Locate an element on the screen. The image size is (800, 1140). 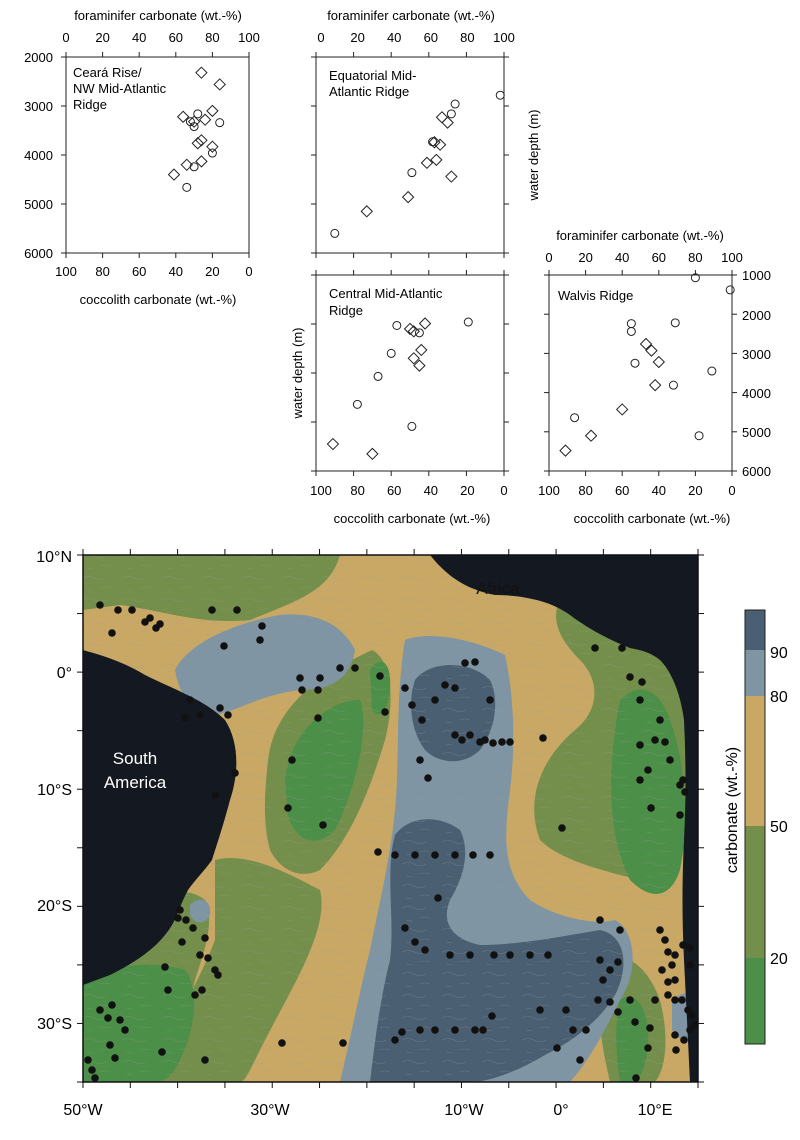
p1-depth-tick: 5000 is located at coordinates (38, 204).